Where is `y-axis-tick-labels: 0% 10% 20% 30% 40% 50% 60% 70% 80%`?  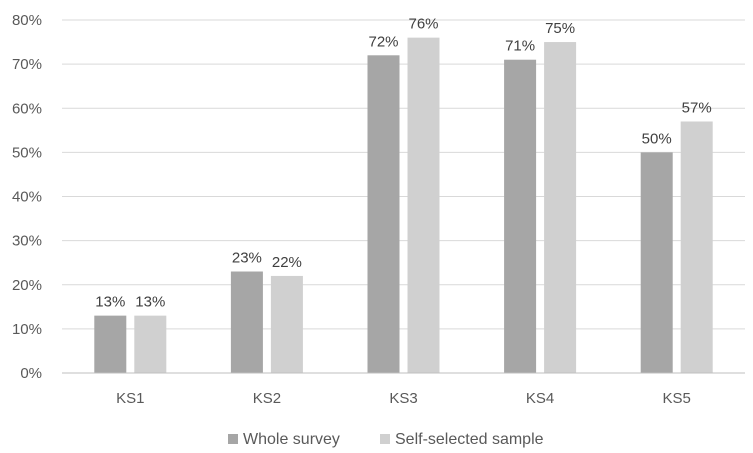 y-axis-tick-labels: 0% 10% 20% 30% 40% 50% 60% 70% 80% is located at coordinates (27, 197).